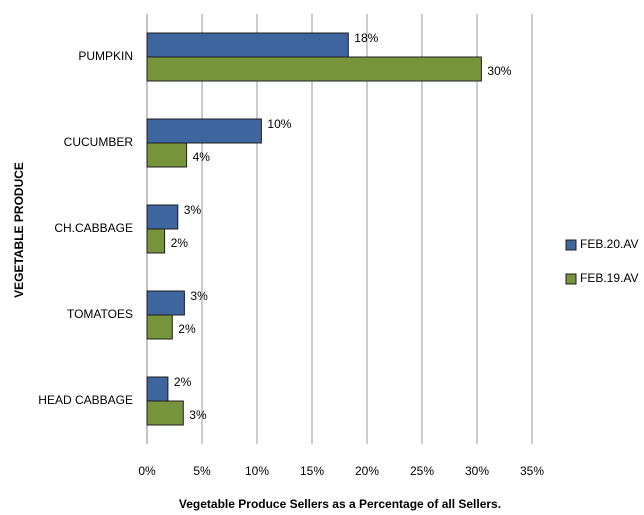 The width and height of the screenshot is (644, 515). What do you see at coordinates (499, 71) in the screenshot?
I see `data-label: 30%` at bounding box center [499, 71].